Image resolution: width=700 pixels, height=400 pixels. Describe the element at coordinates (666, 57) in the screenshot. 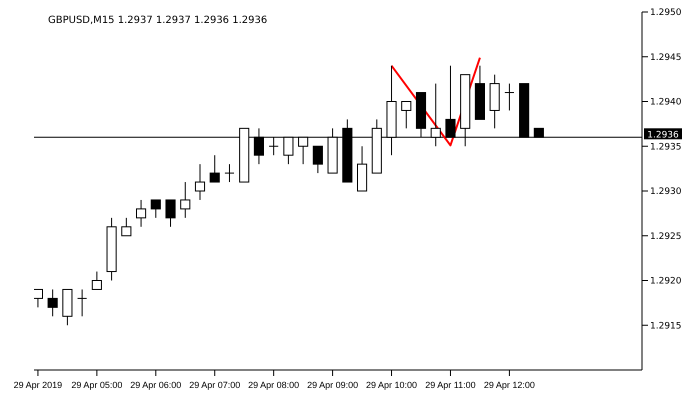

I see `y-tick-label: 1.2945` at that location.